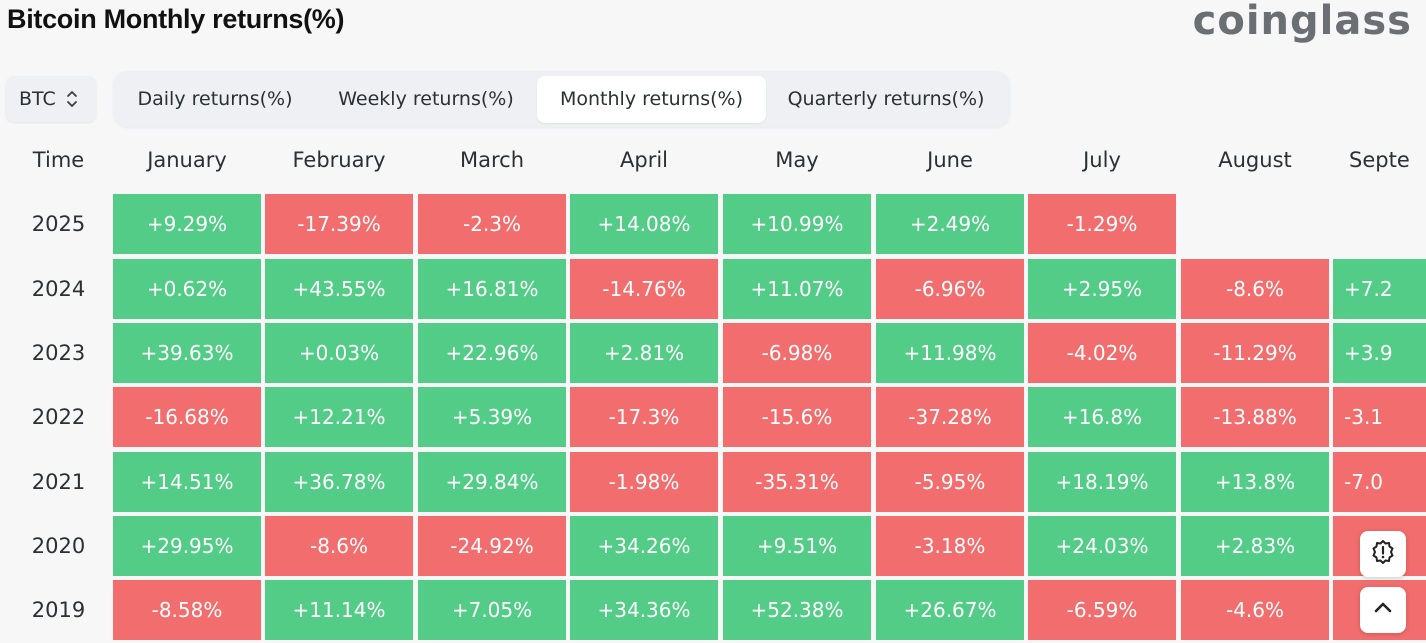 The height and width of the screenshot is (643, 1426). Describe the element at coordinates (886, 99) in the screenshot. I see `tab-quarterly-returns: Quarterly returns(%)` at that location.